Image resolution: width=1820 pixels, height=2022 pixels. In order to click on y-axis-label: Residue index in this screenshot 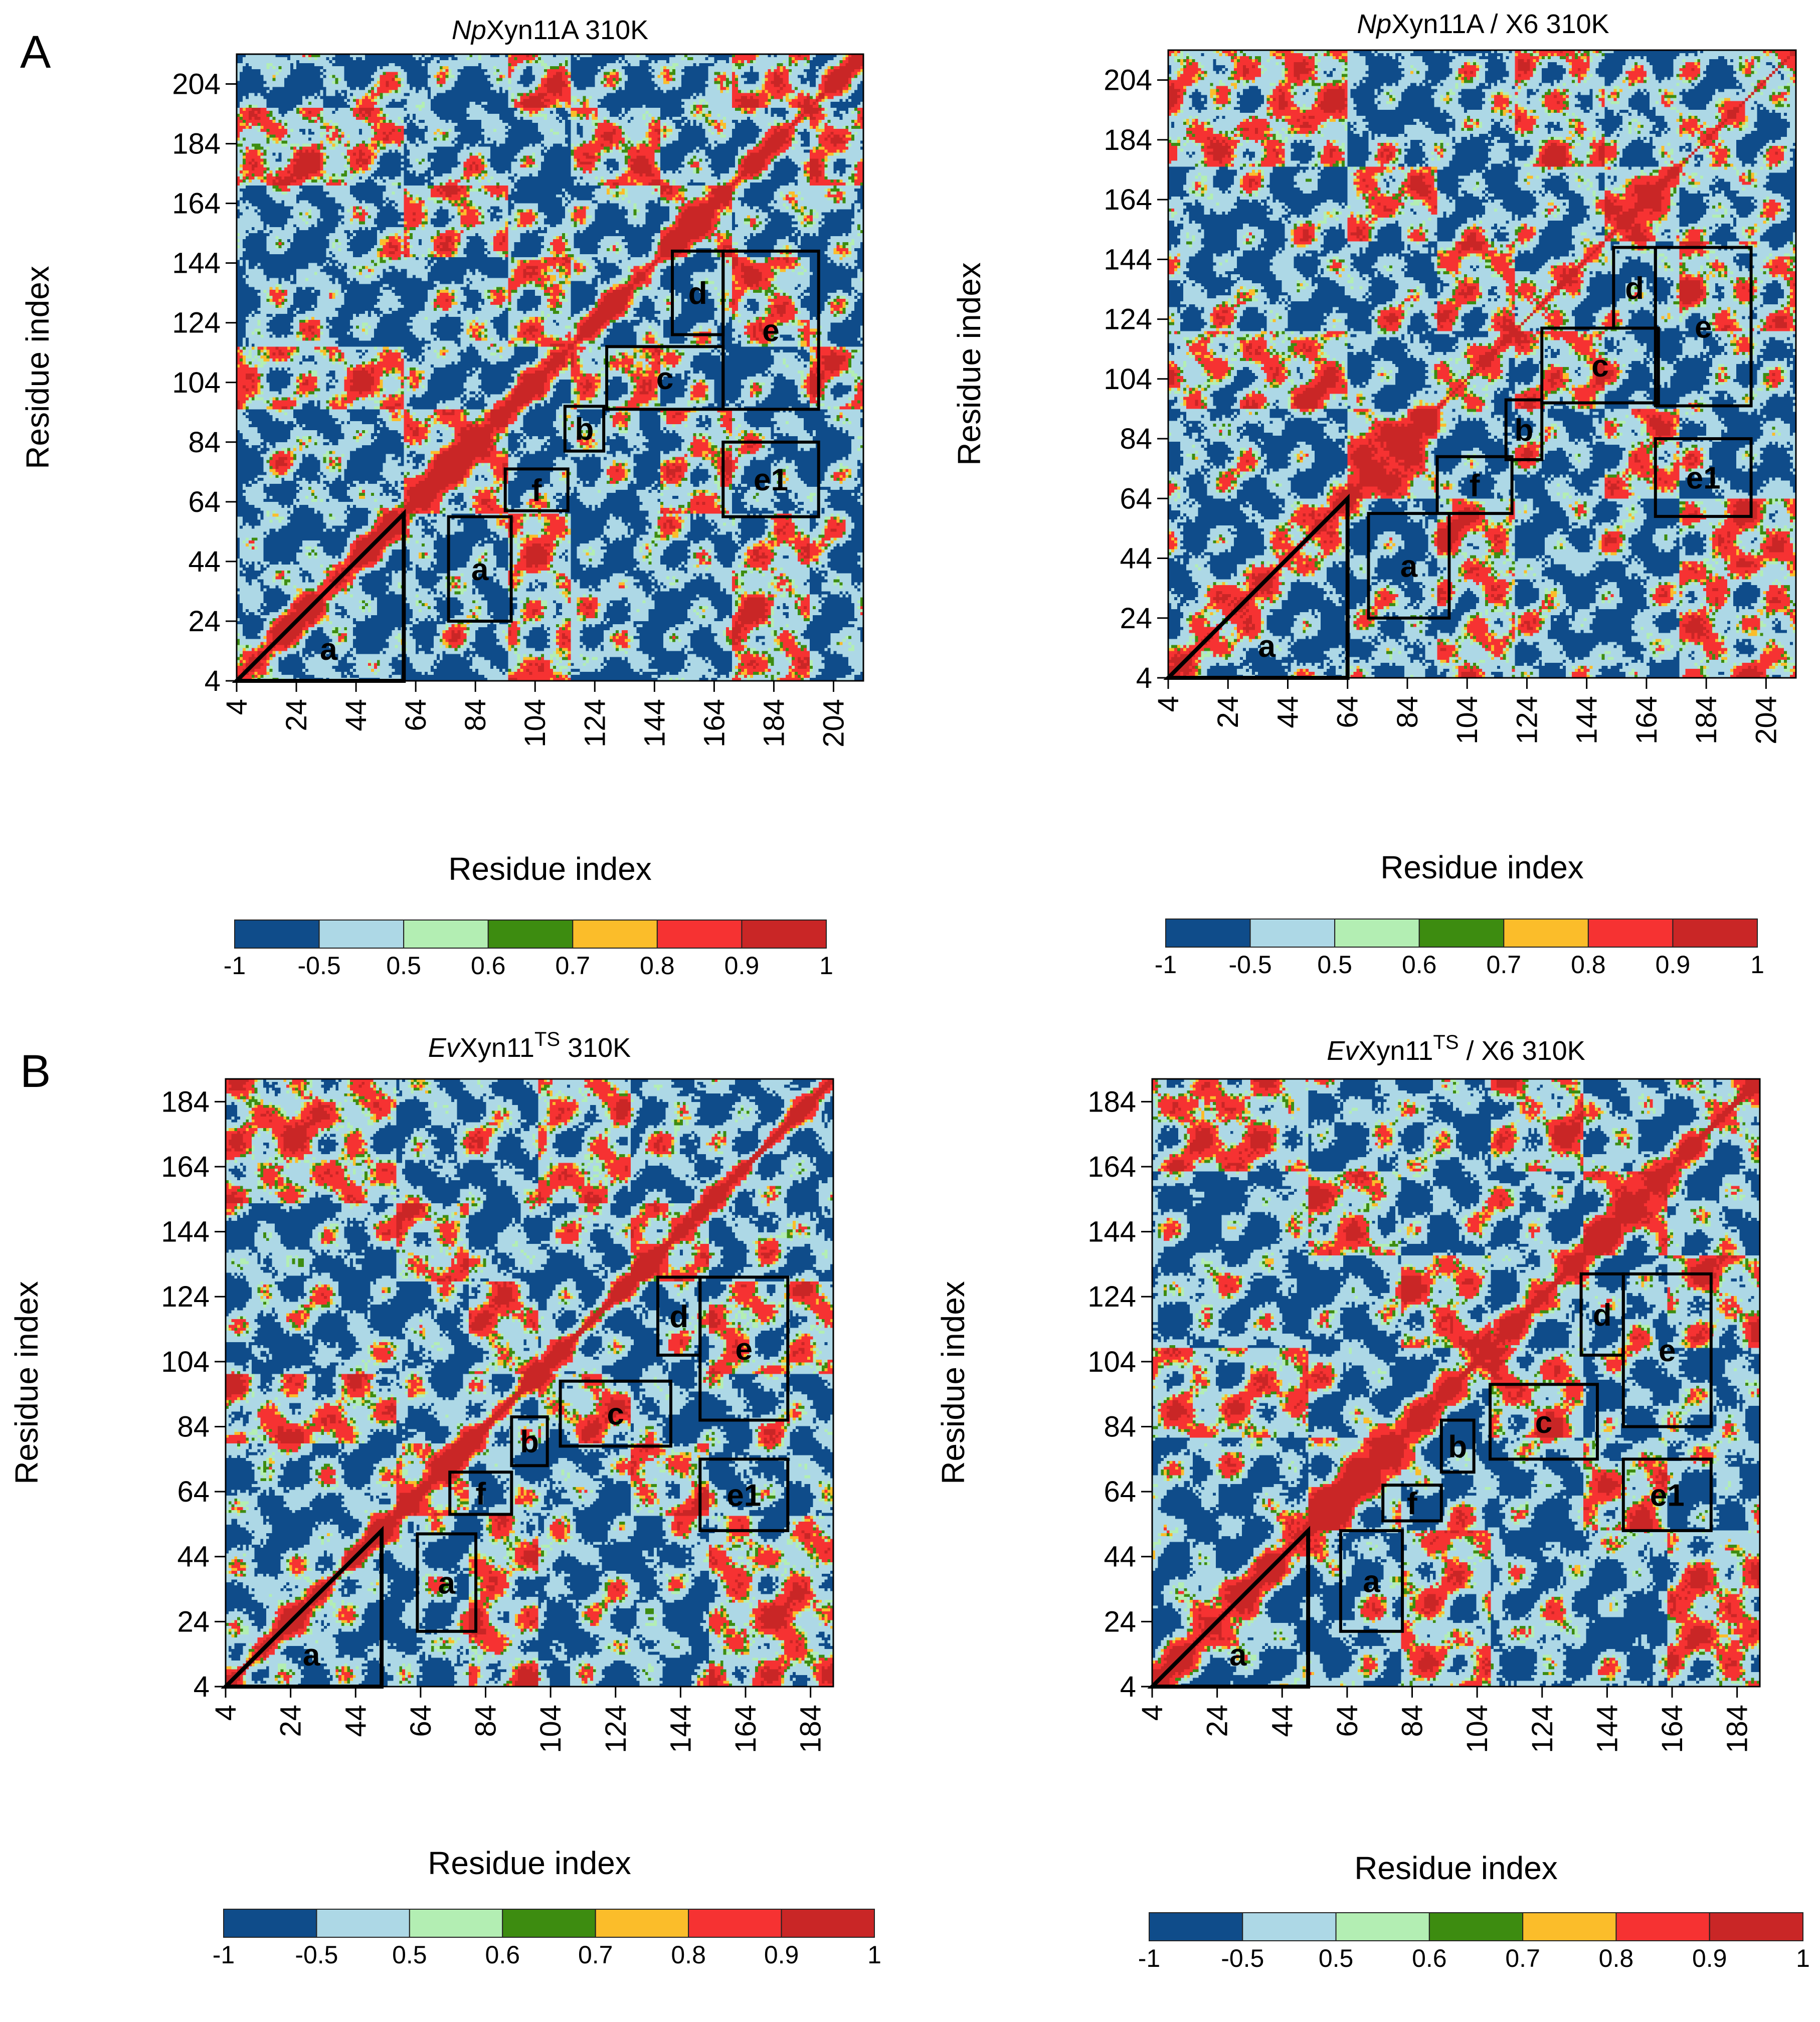, I will do `click(27, 1383)`.